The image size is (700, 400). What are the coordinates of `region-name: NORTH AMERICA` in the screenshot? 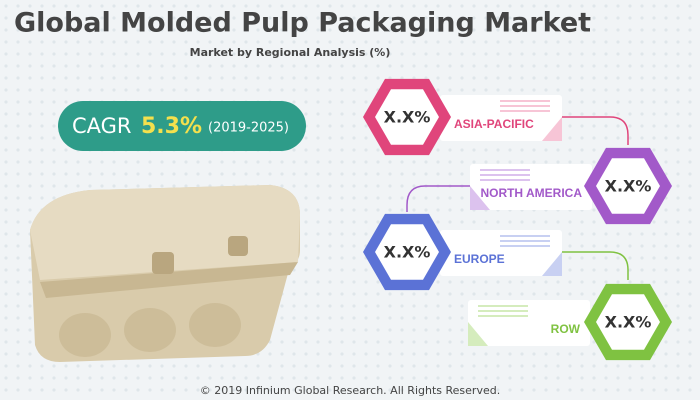 It's located at (531, 193).